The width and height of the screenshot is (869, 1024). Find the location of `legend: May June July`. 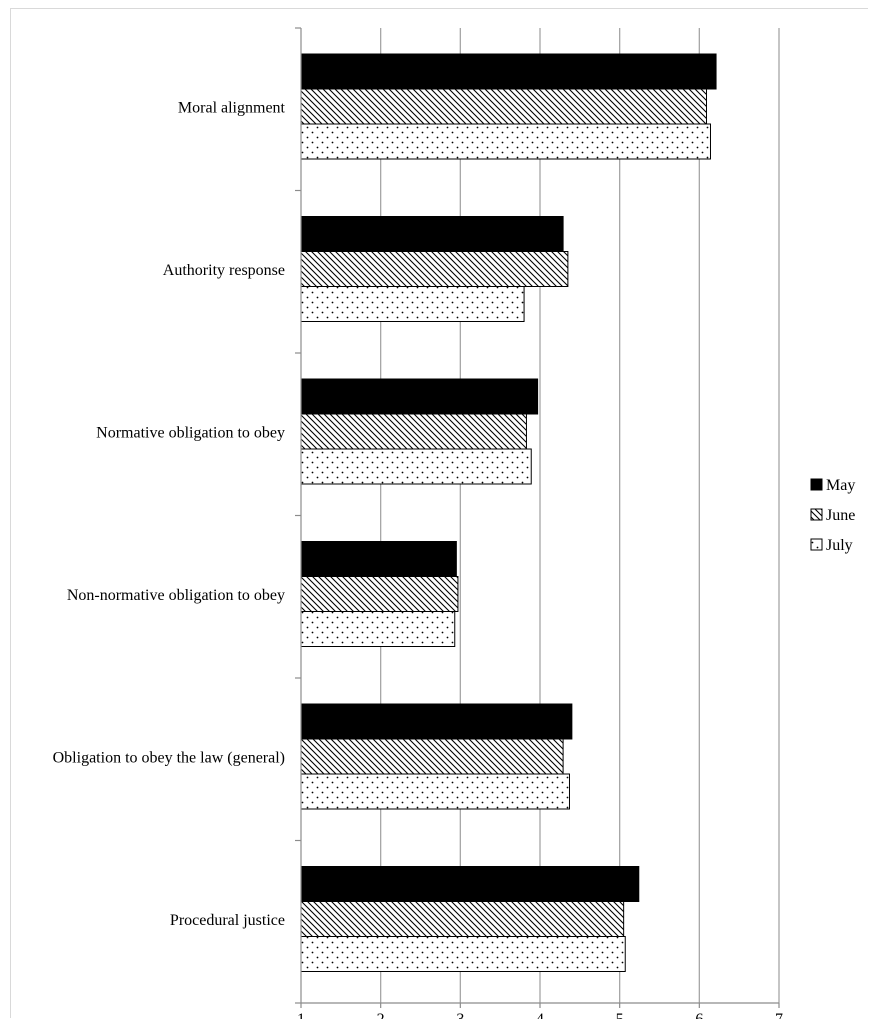

legend: May June July is located at coordinates (832, 515).